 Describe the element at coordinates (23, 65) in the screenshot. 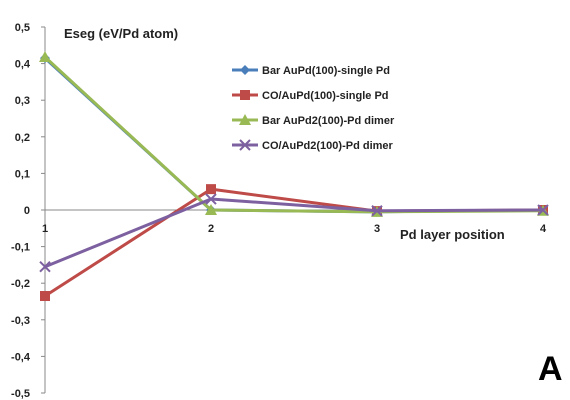

I see `y-tick-label: 0,4` at that location.